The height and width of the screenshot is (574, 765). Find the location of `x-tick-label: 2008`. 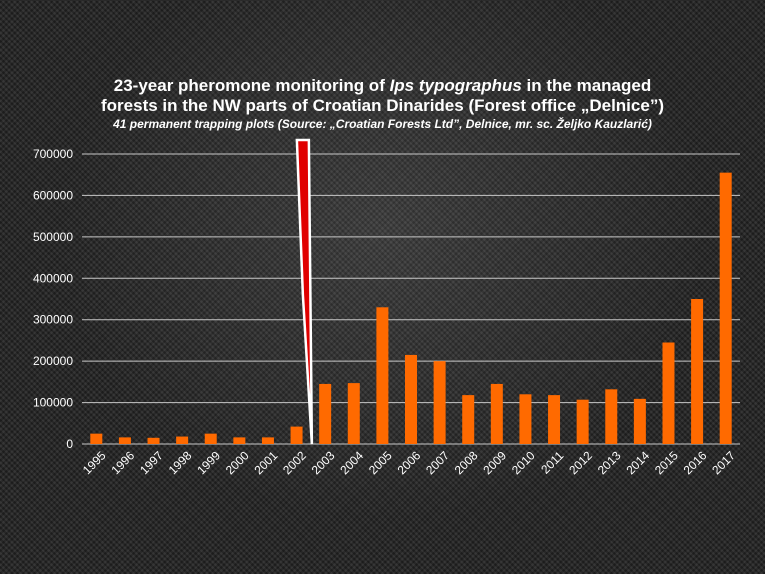

x-tick-label: 2008 is located at coordinates (466, 462).